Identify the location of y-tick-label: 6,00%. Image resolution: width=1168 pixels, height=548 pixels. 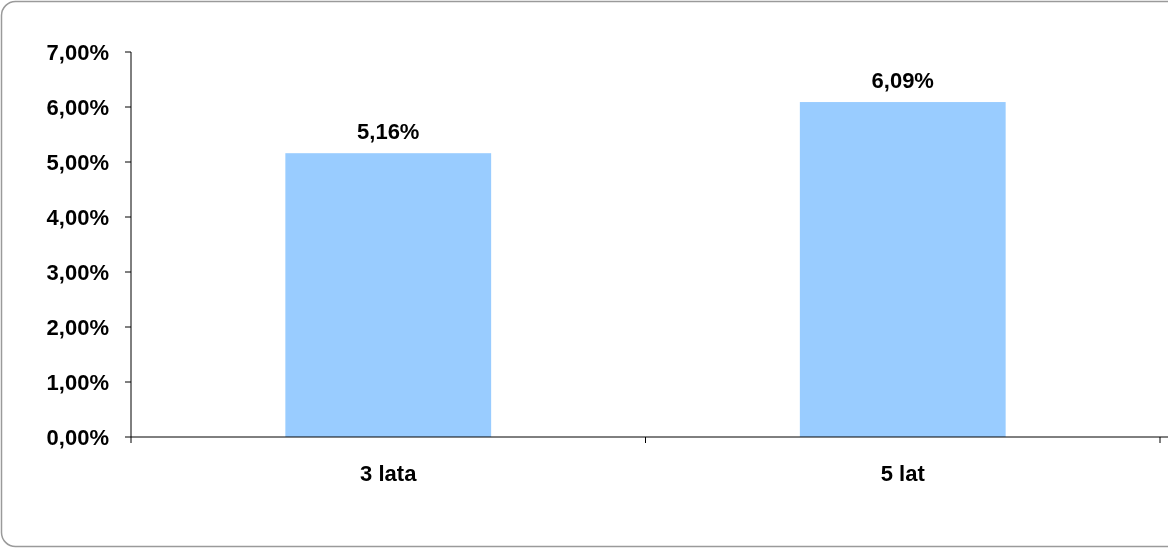
(77, 107).